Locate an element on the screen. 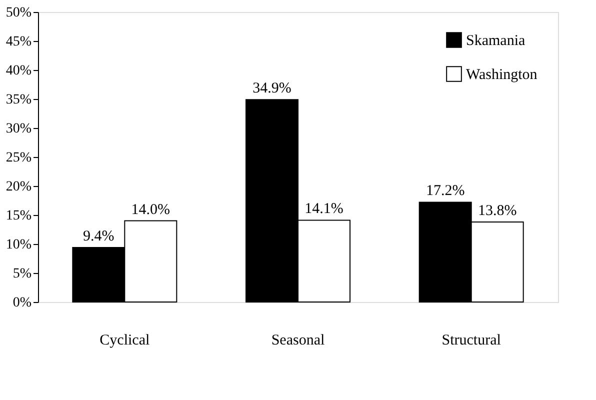  y-tick-label: 10% is located at coordinates (19, 245).